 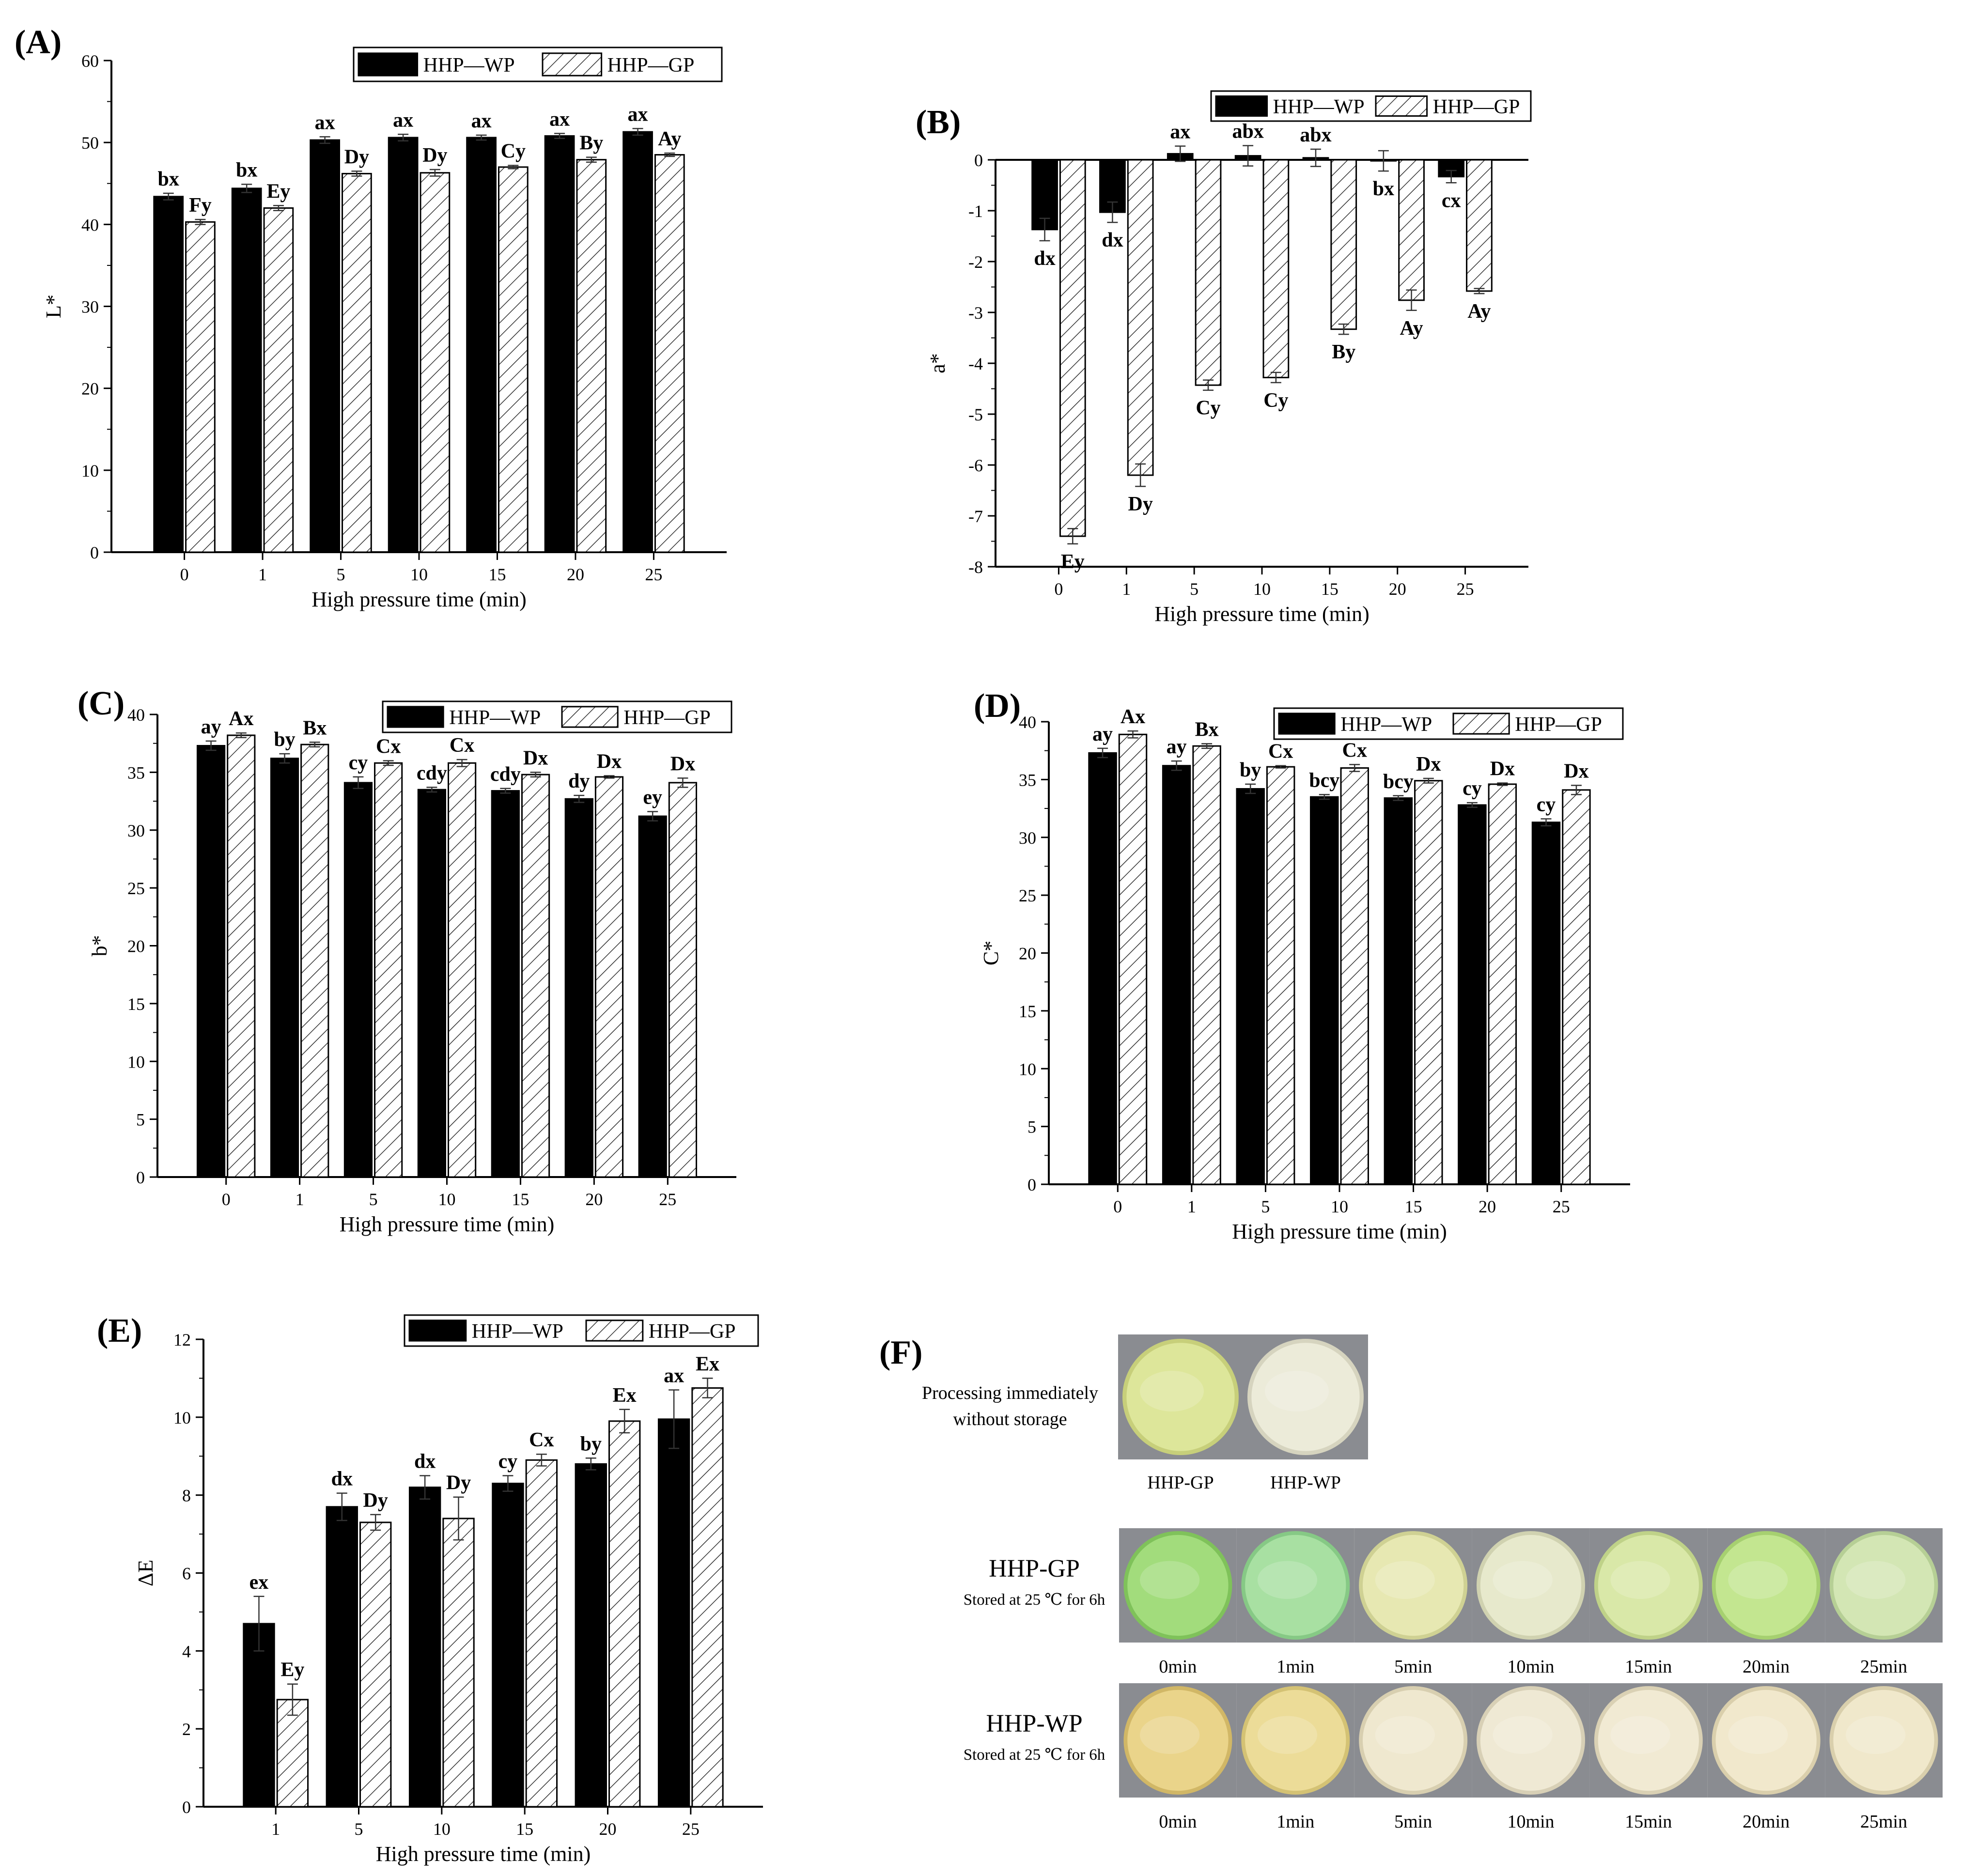 What do you see at coordinates (1010, 1393) in the screenshot?
I see `top-caption-line1: Processing immediately` at bounding box center [1010, 1393].